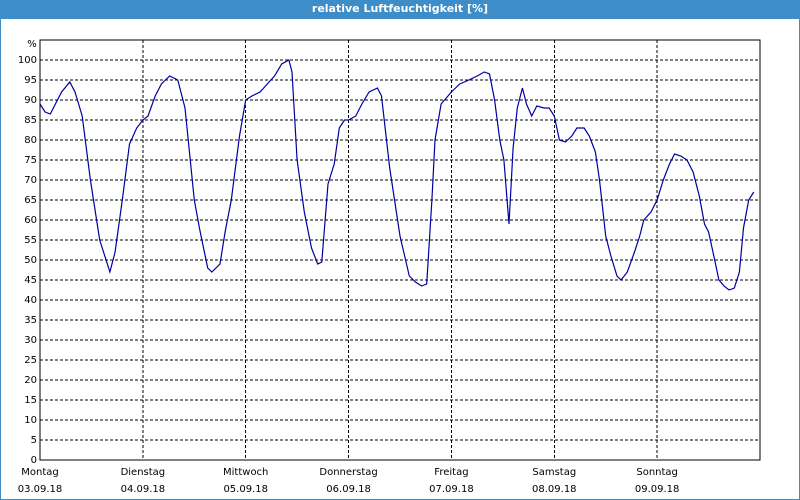 The image size is (800, 500). I want to click on x-tick-date: 07.09.18, so click(451, 489).